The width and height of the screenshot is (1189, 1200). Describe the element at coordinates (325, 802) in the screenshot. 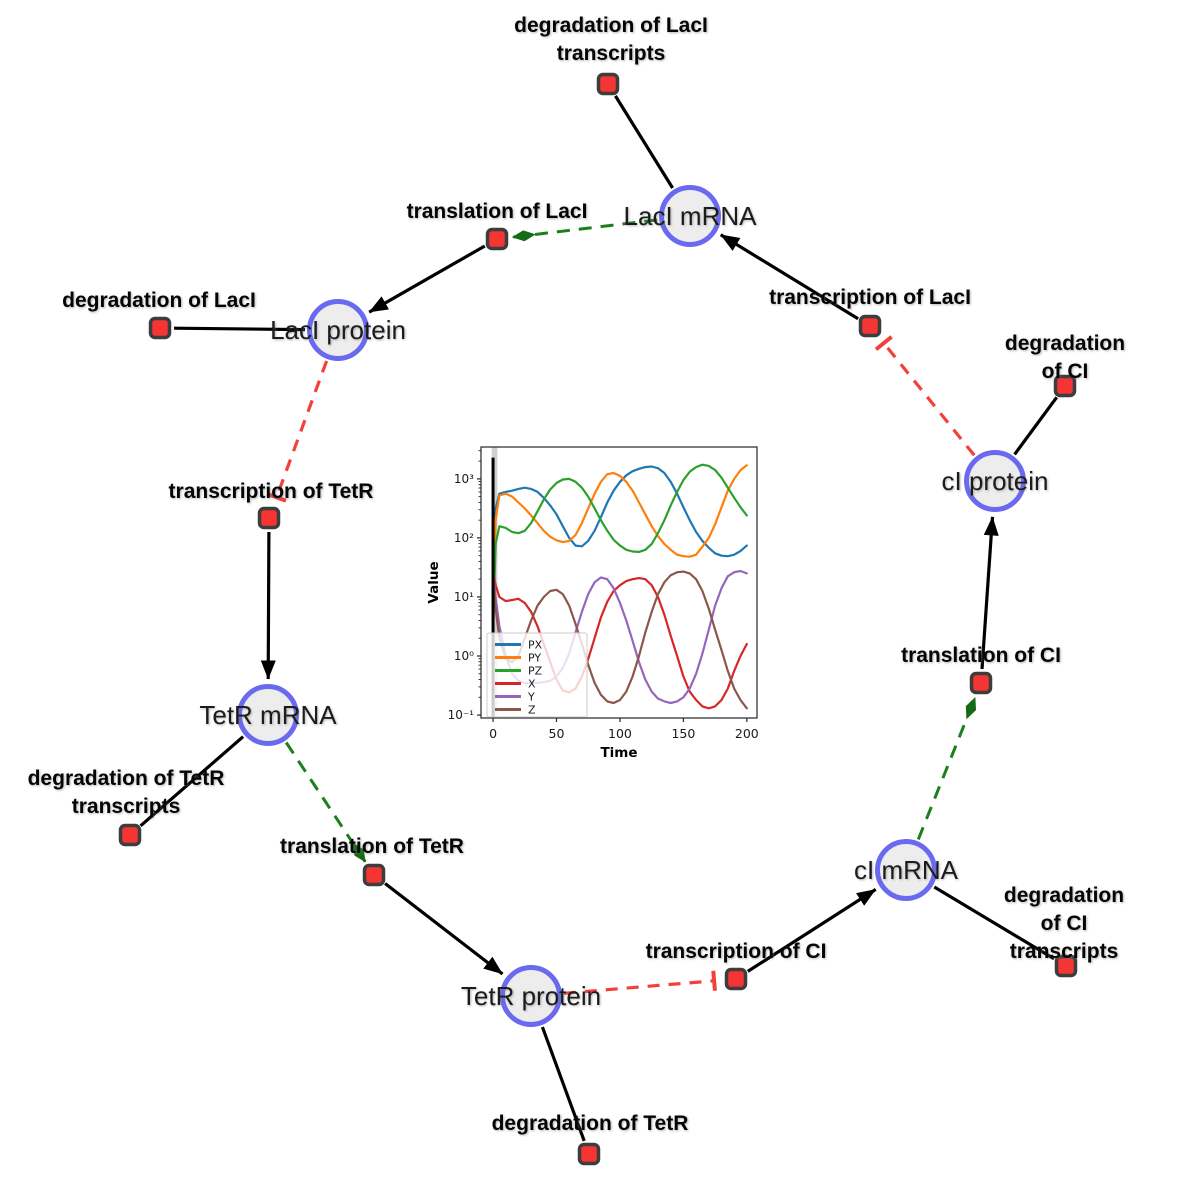

I see `edge-modifier-tetr-mrna-to-translation-tetr` at that location.